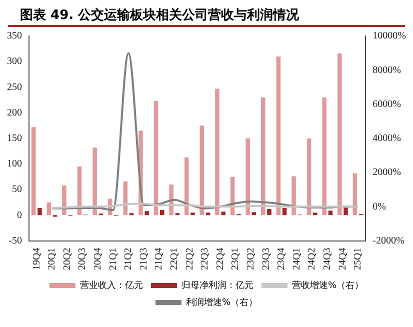 The height and width of the screenshot is (327, 413). What do you see at coordinates (17, 190) in the screenshot?
I see `y-tick-label: 50` at bounding box center [17, 190].